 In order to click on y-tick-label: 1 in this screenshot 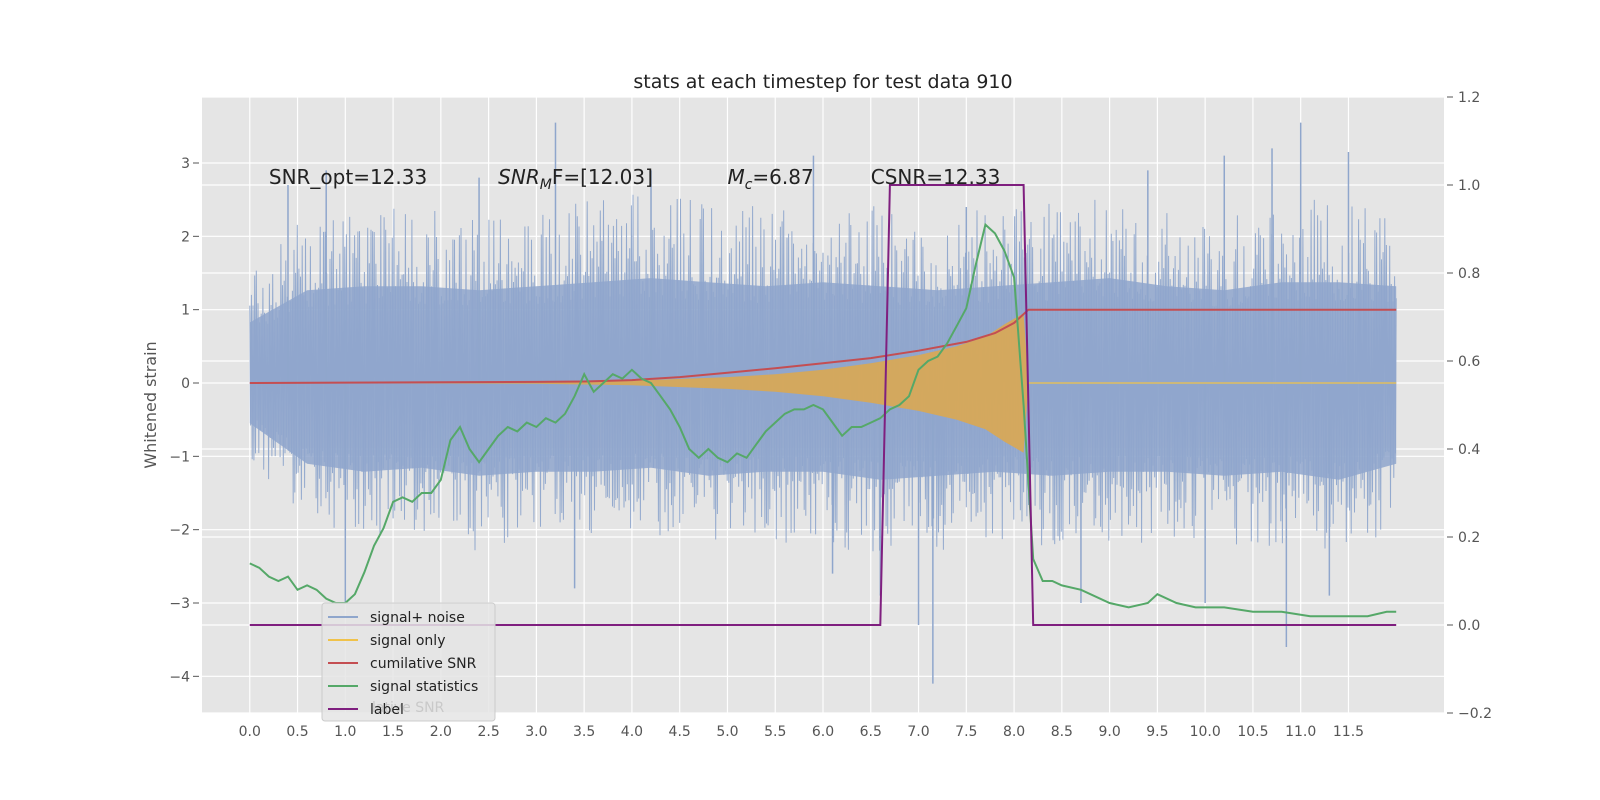, I will do `click(185, 311)`.